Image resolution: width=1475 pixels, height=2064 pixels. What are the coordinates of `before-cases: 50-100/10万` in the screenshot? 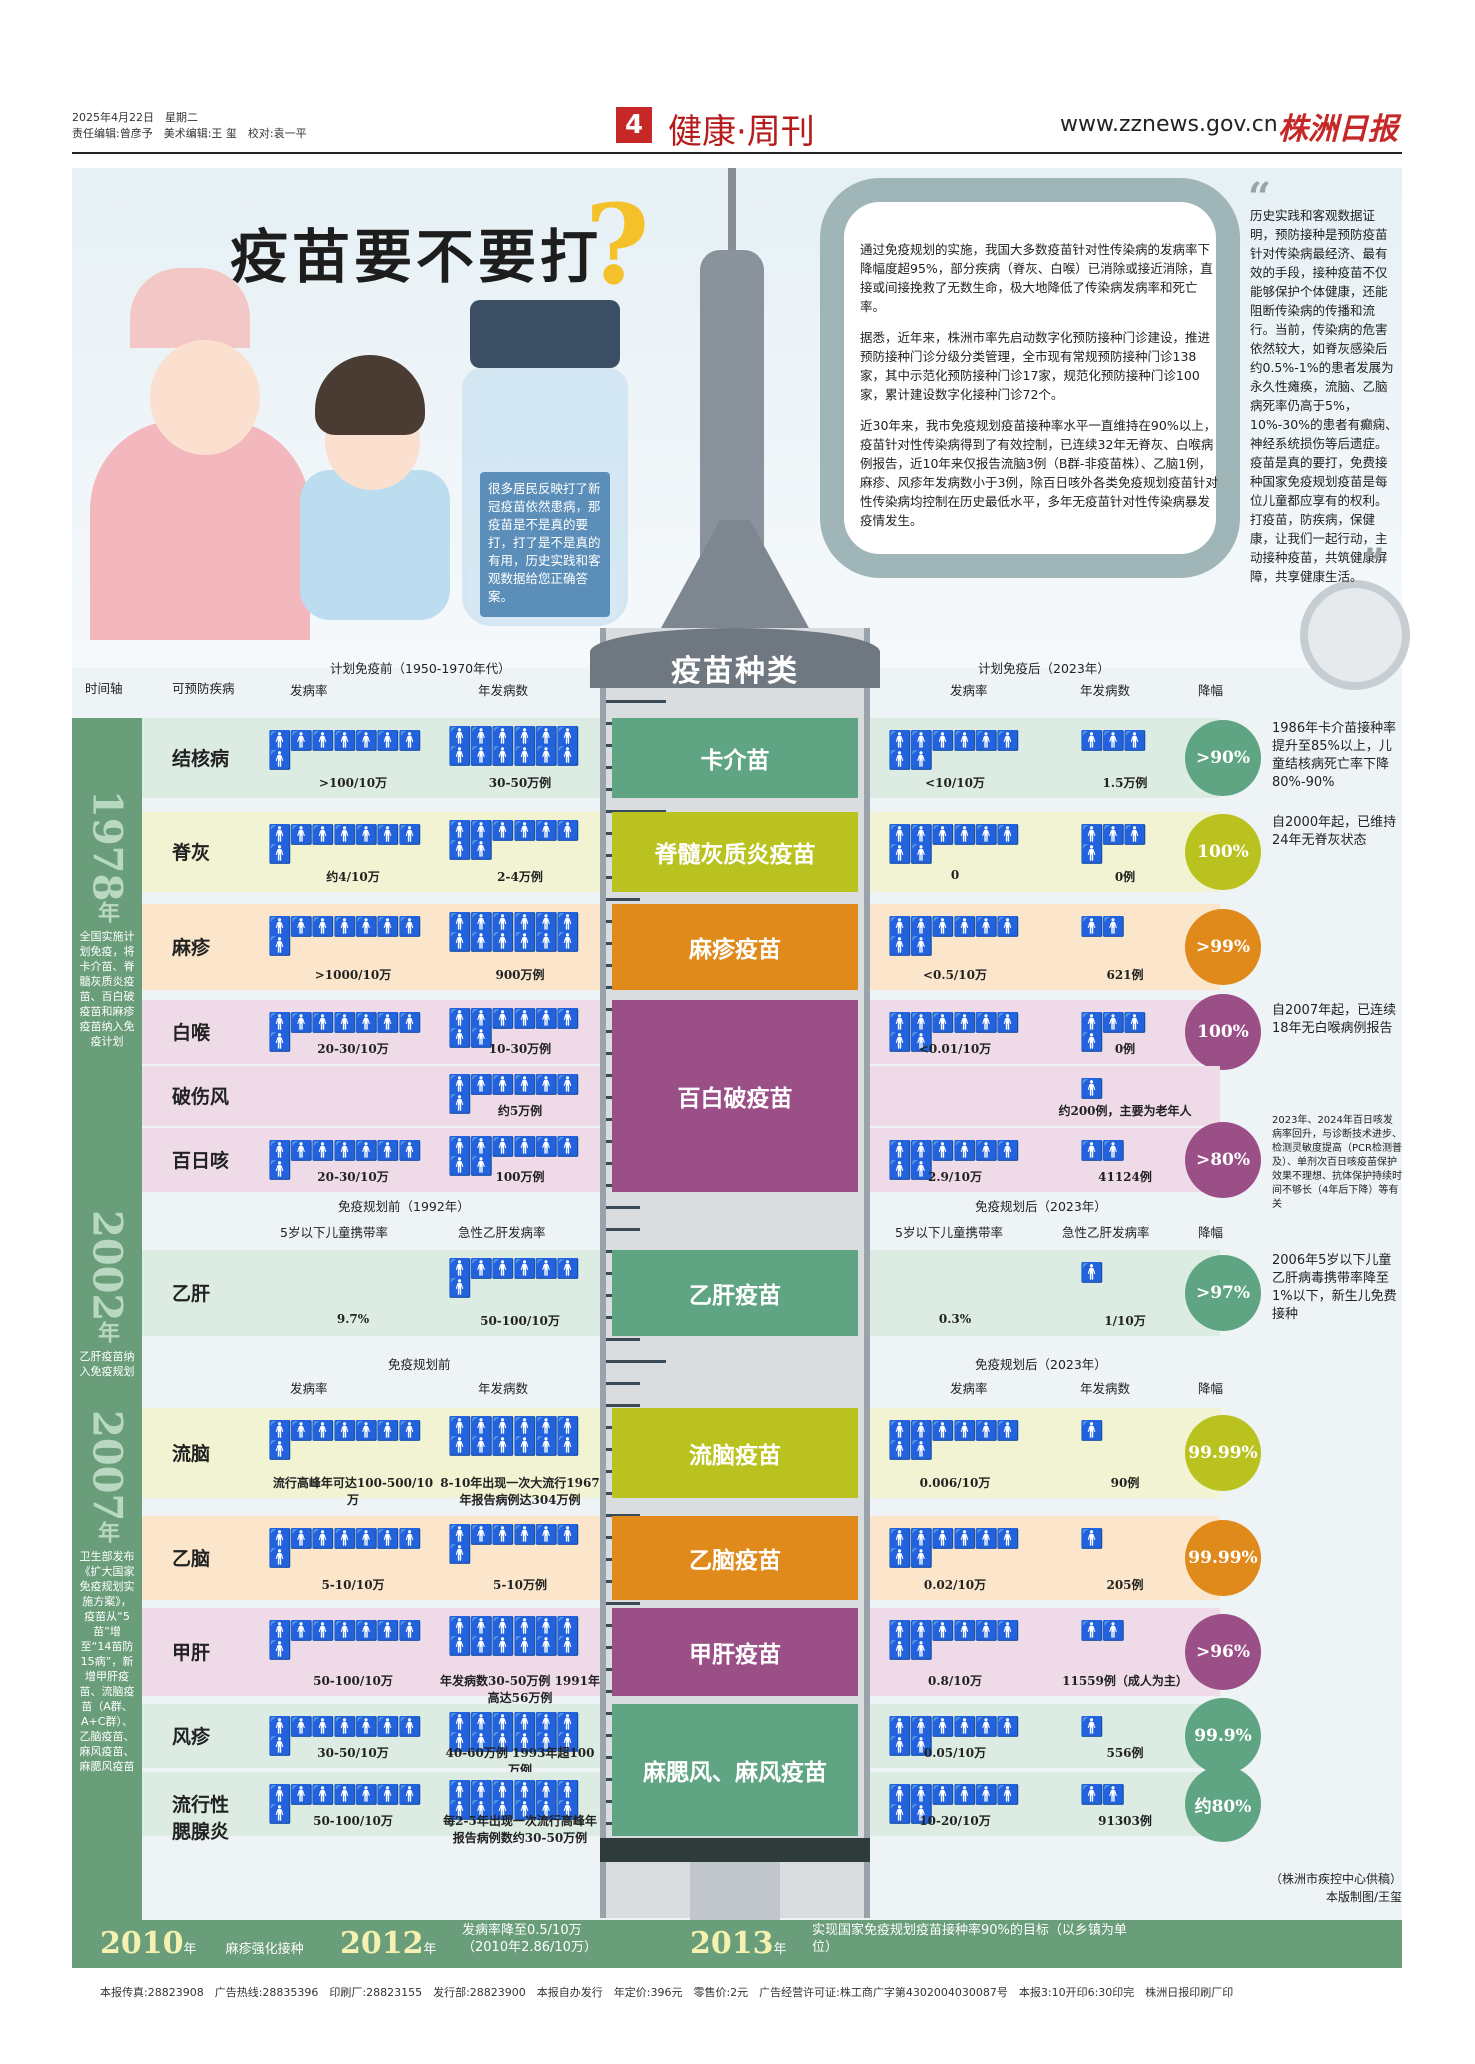 It's located at (520, 1321).